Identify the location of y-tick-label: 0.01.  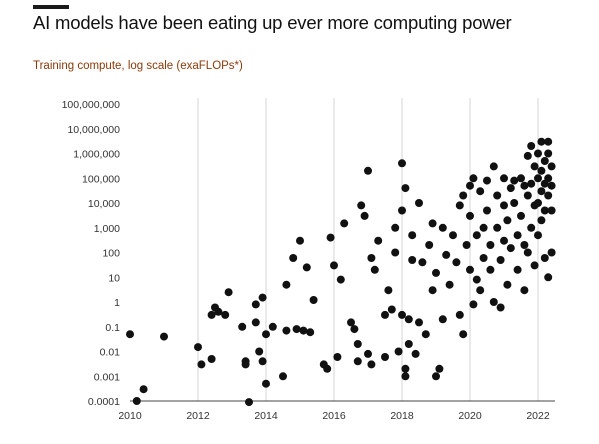
(110, 353).